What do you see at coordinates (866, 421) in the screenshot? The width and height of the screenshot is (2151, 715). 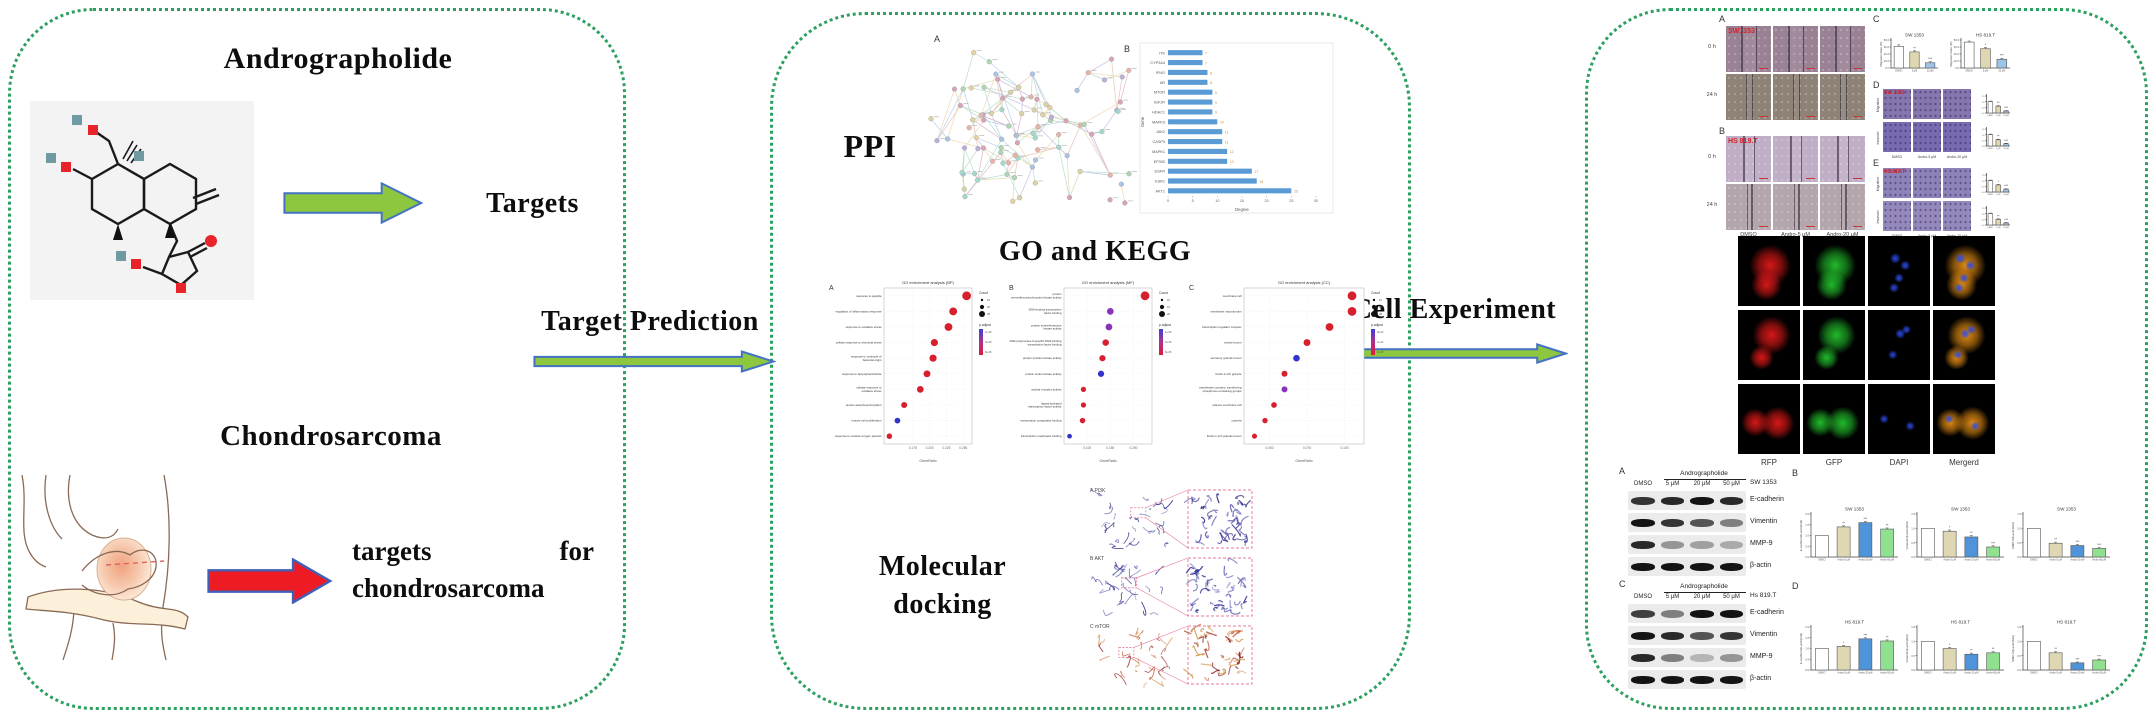 I see `svg-text: muscle cell proliferation` at bounding box center [866, 421].